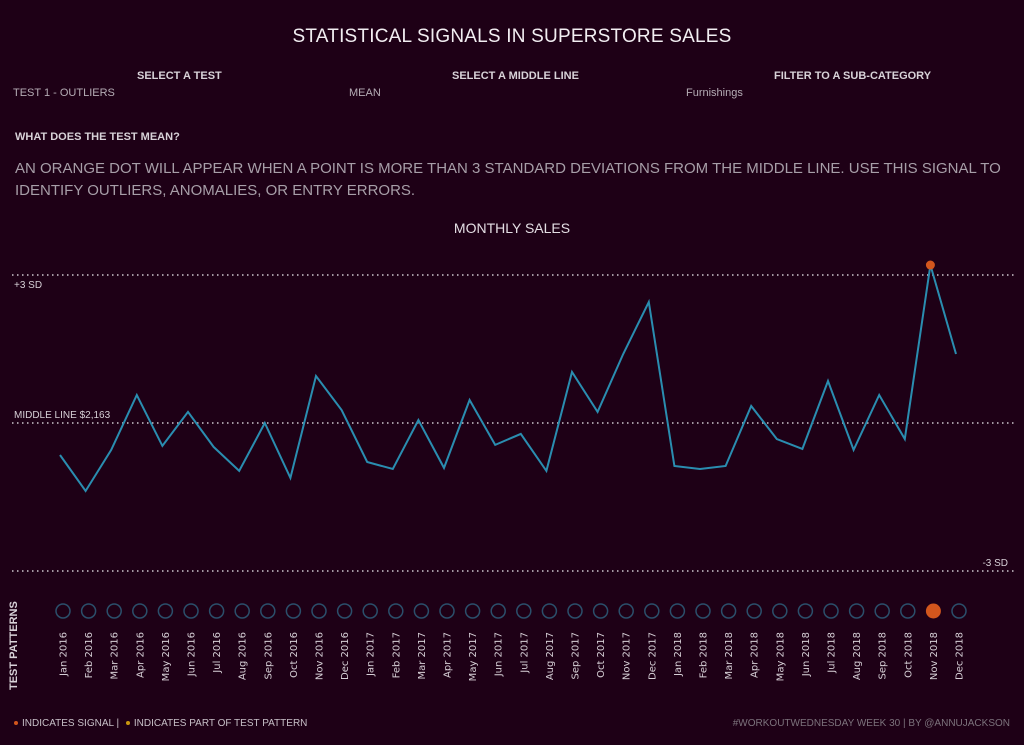 The image size is (1024, 745). I want to click on month-label: Jun 2016, so click(192, 654).